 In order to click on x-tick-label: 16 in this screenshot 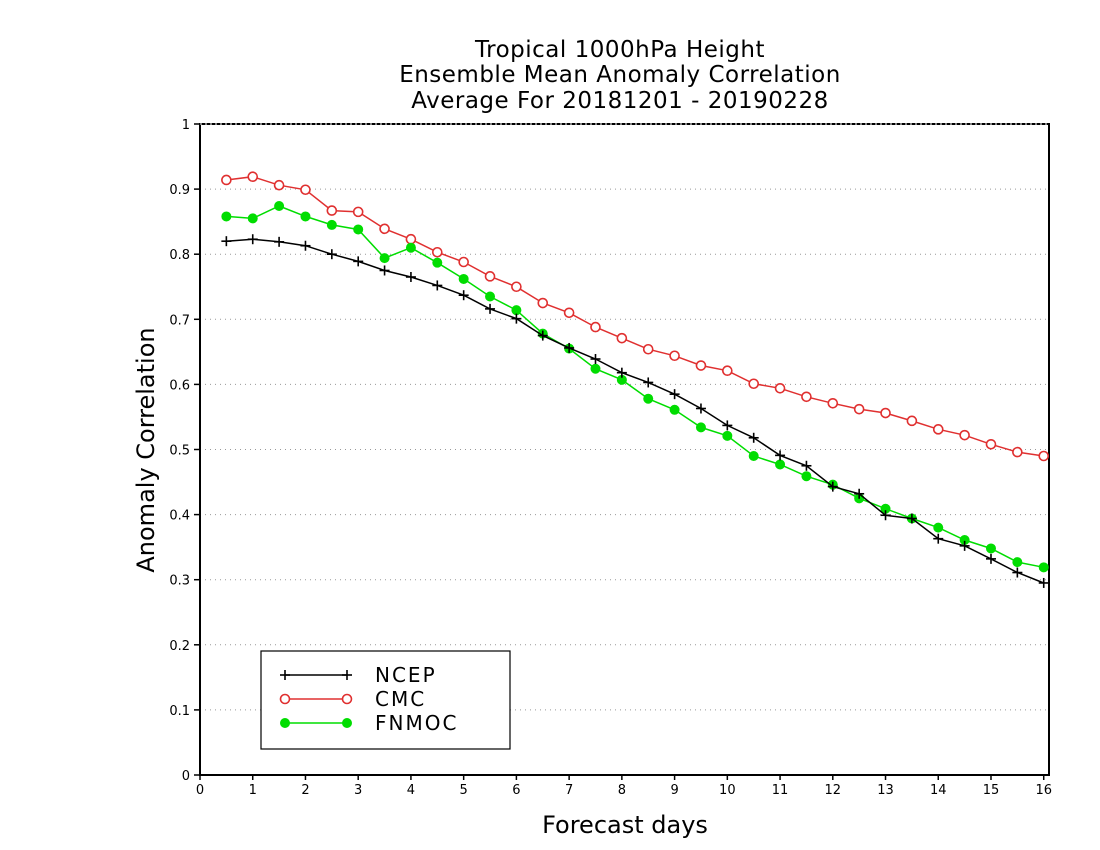, I will do `click(1043, 790)`.